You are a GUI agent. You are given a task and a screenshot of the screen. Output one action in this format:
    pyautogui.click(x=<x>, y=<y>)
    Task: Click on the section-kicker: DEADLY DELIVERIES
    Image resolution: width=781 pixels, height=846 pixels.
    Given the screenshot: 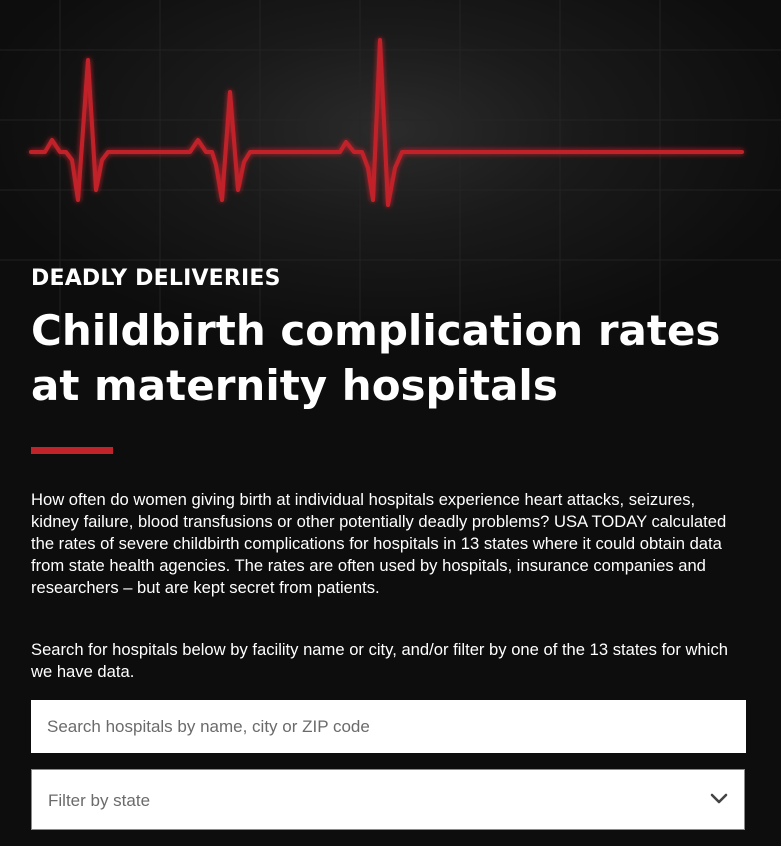 What is the action you would take?
    pyautogui.click(x=156, y=278)
    